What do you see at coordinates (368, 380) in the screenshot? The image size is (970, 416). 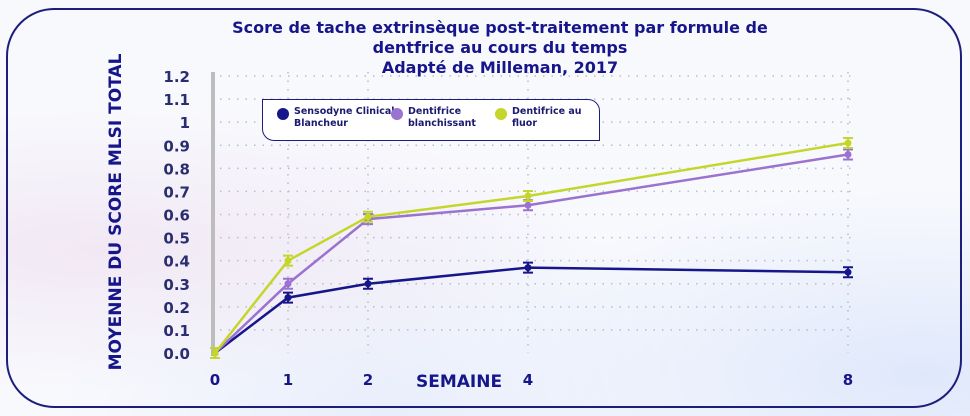 I see `x-tick-label: 2` at bounding box center [368, 380].